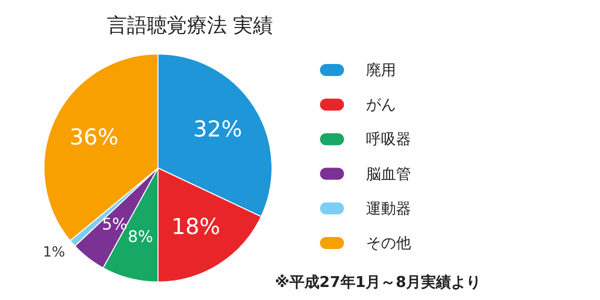 This screenshot has height=300, width=600. I want to click on text: ※平成27年1月～8月実績より, so click(378, 282).